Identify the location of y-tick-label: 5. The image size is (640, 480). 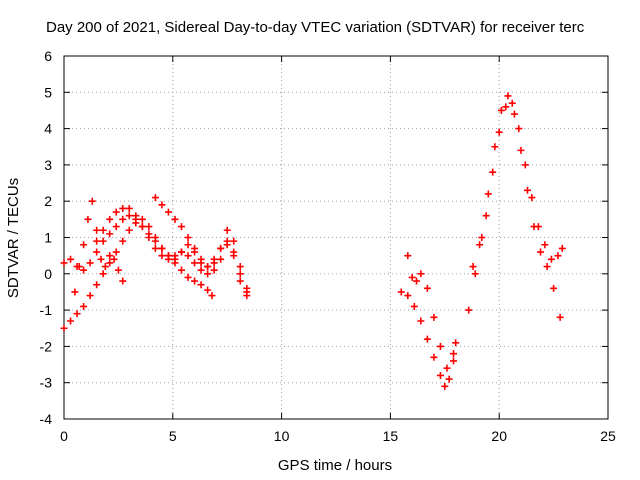
(48, 92).